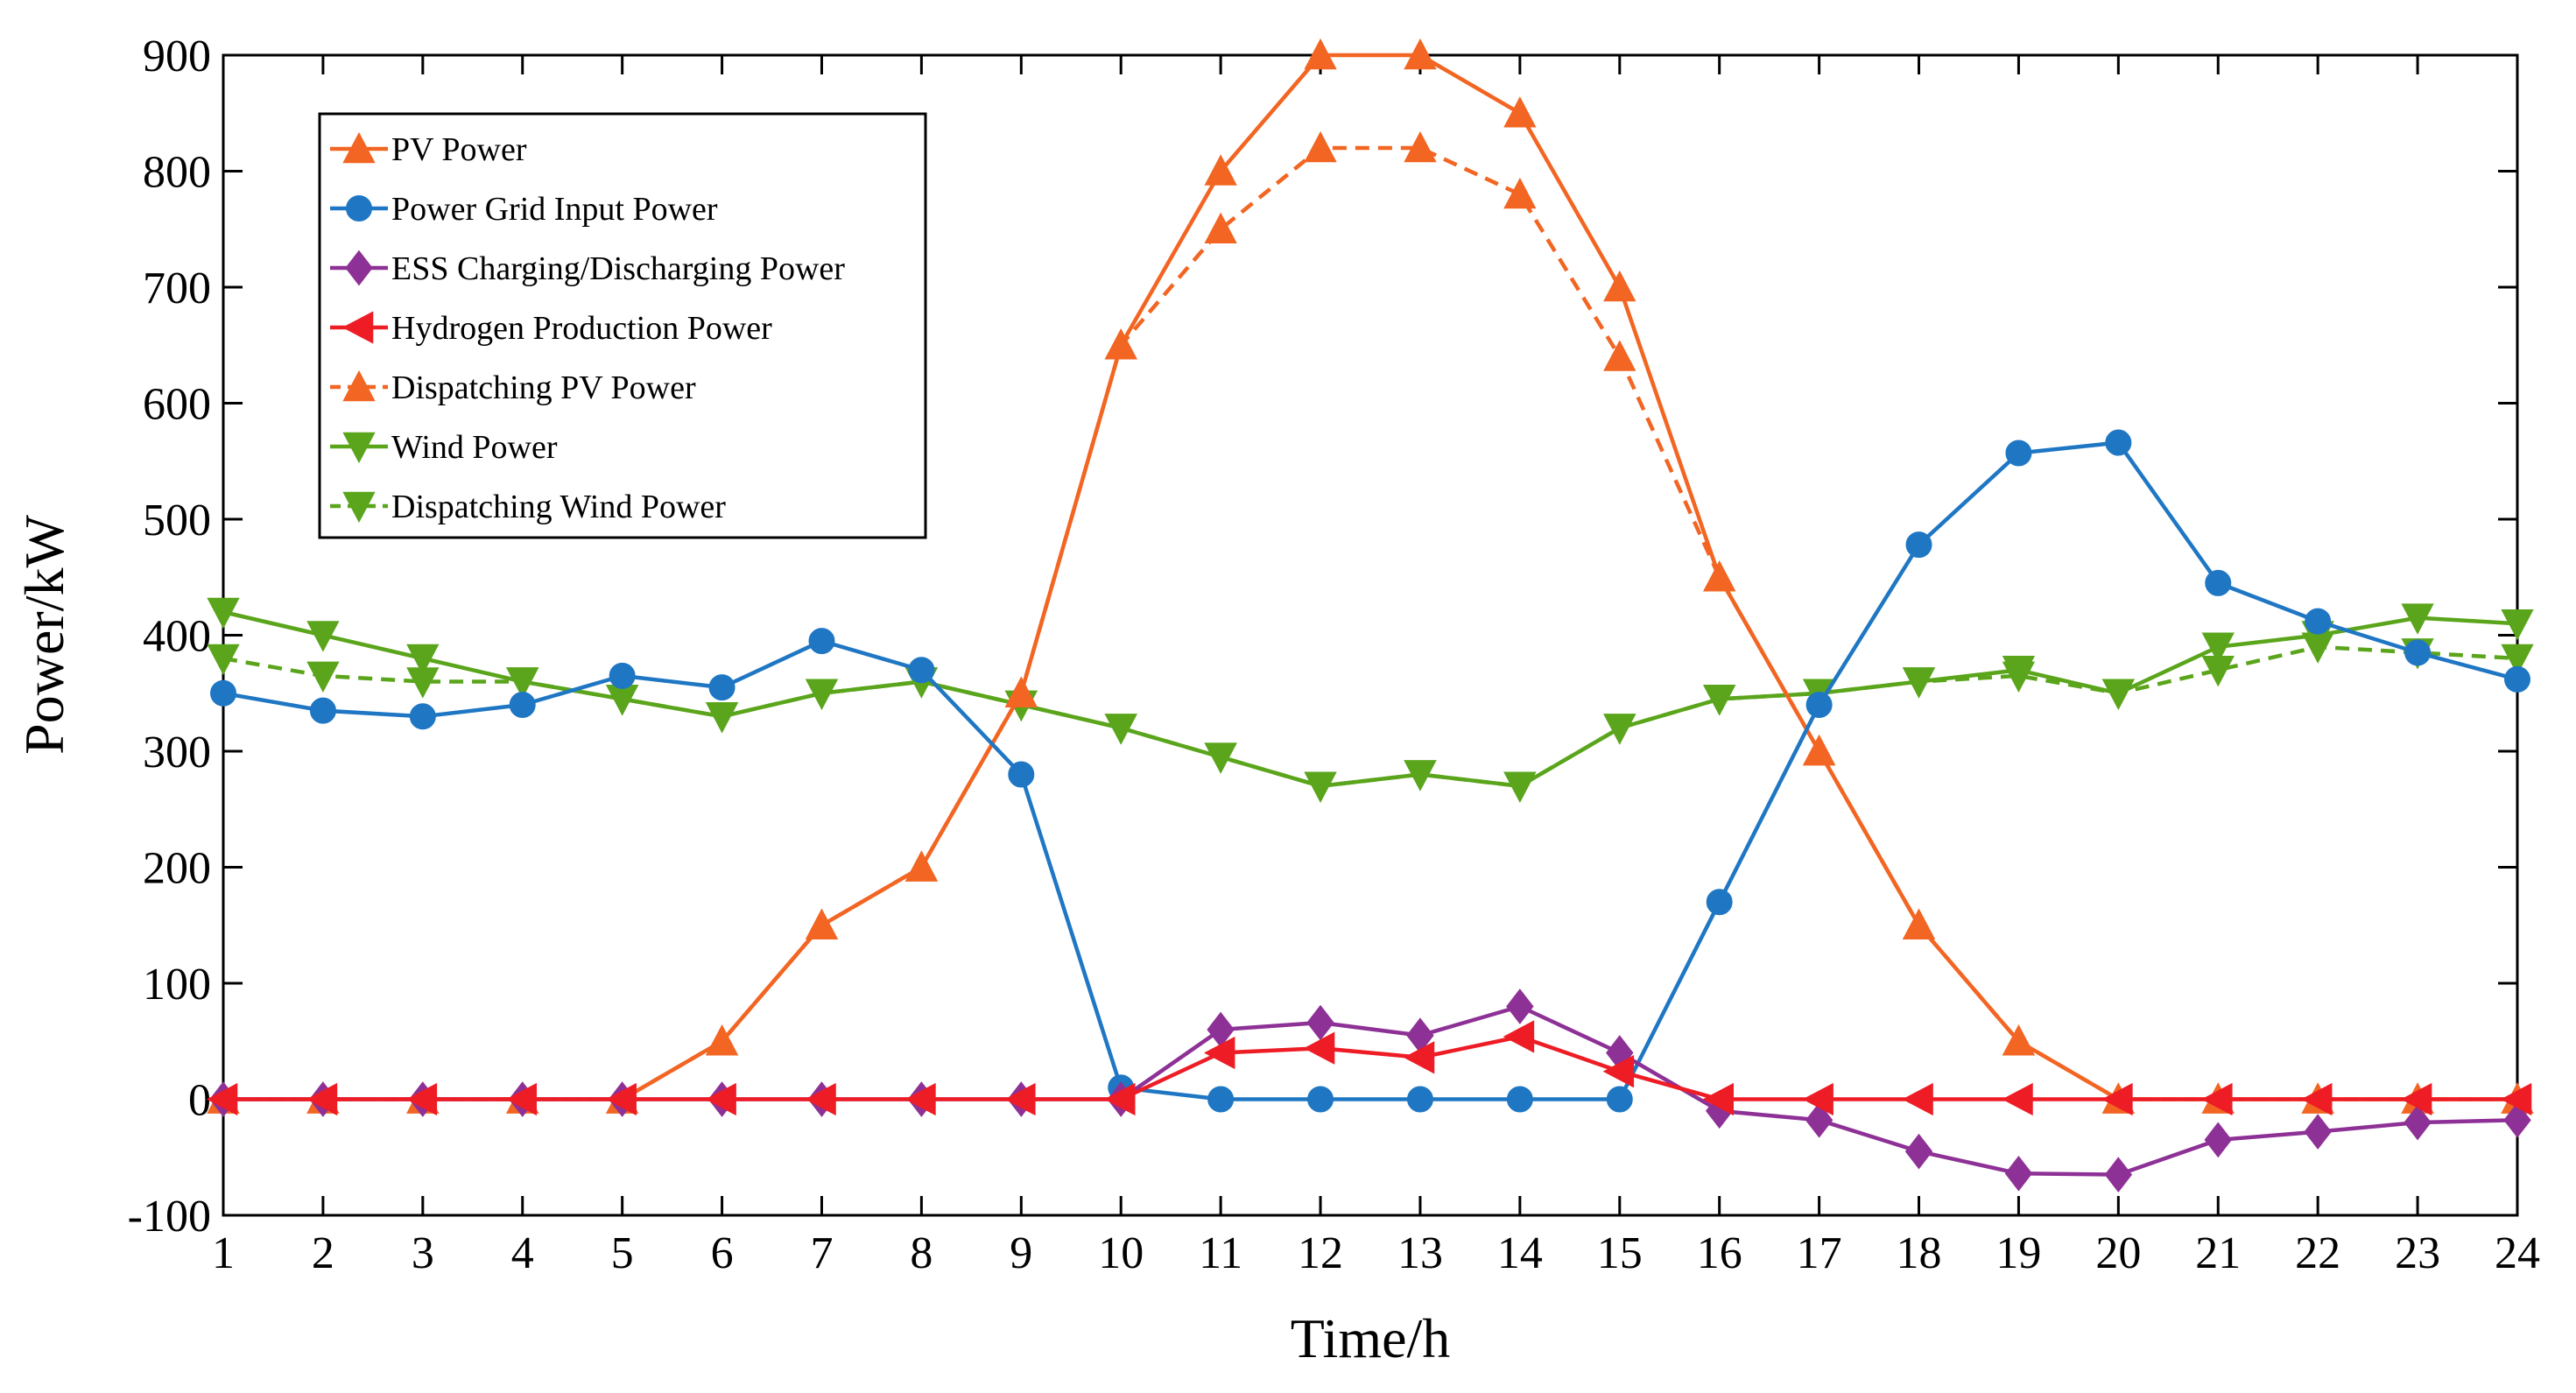 The height and width of the screenshot is (1393, 2576). Describe the element at coordinates (1220, 1253) in the screenshot. I see `x-tick-label: 11` at that location.